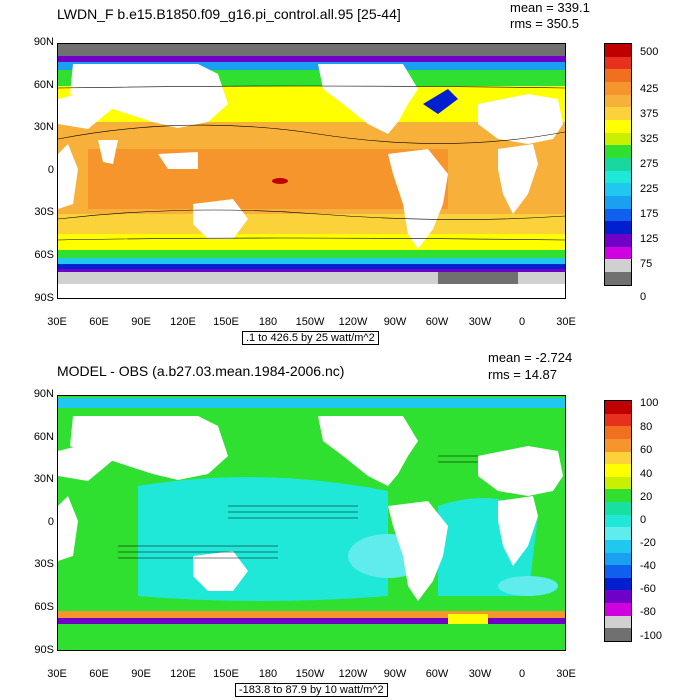 The width and height of the screenshot is (700, 700). I want to click on bottom-ytick: 0, so click(50, 522).